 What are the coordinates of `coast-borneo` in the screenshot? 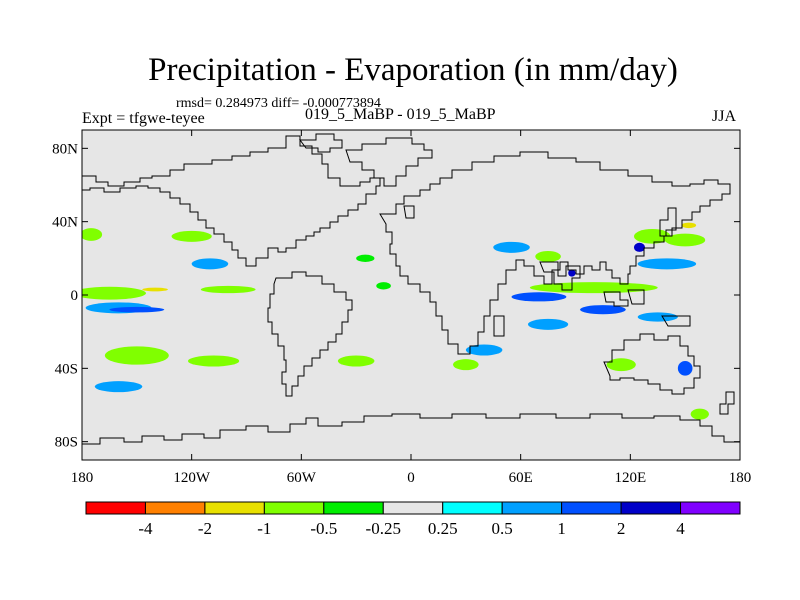 It's located at (636, 297).